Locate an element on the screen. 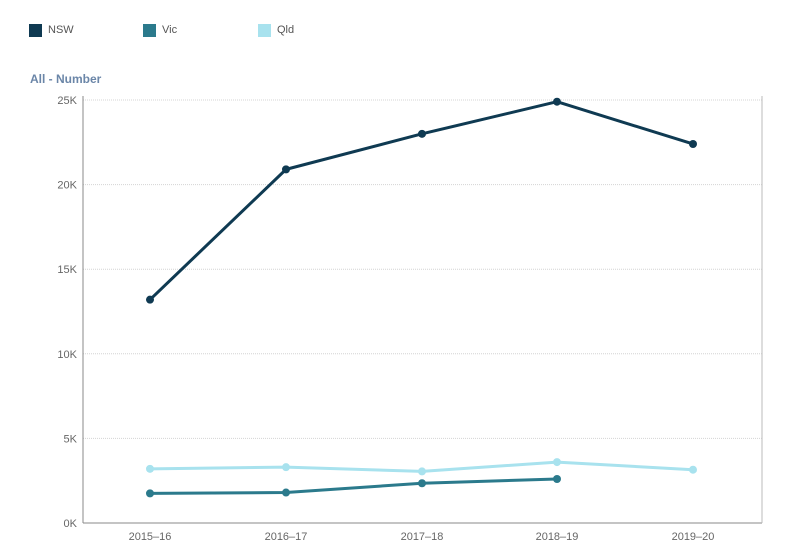  y-tick-label: 20K is located at coordinates (67, 186).